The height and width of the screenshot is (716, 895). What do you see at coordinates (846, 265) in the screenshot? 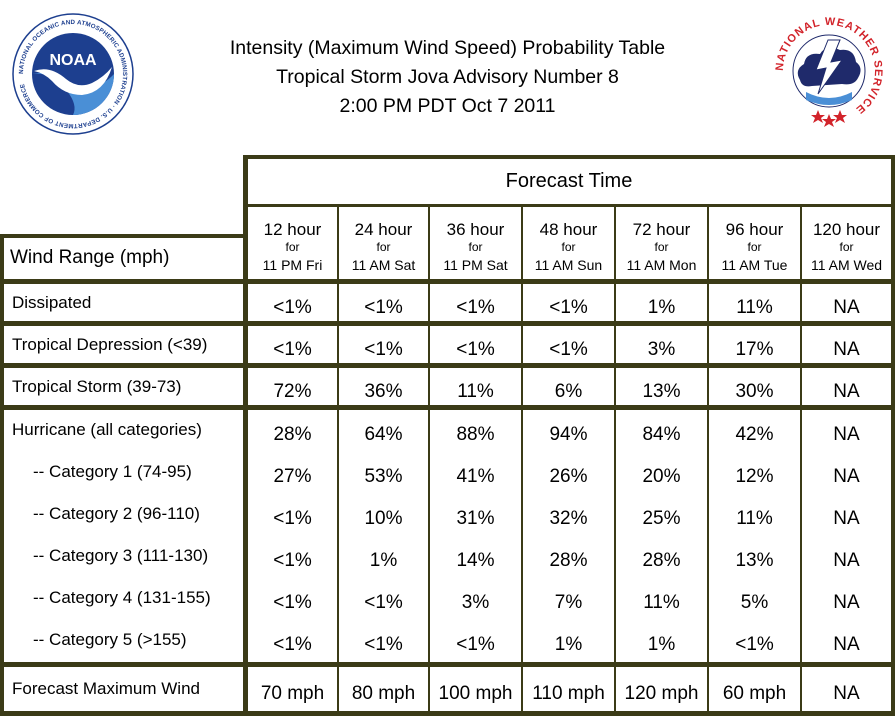
I see `column-header-time: 11 AM Wed` at bounding box center [846, 265].